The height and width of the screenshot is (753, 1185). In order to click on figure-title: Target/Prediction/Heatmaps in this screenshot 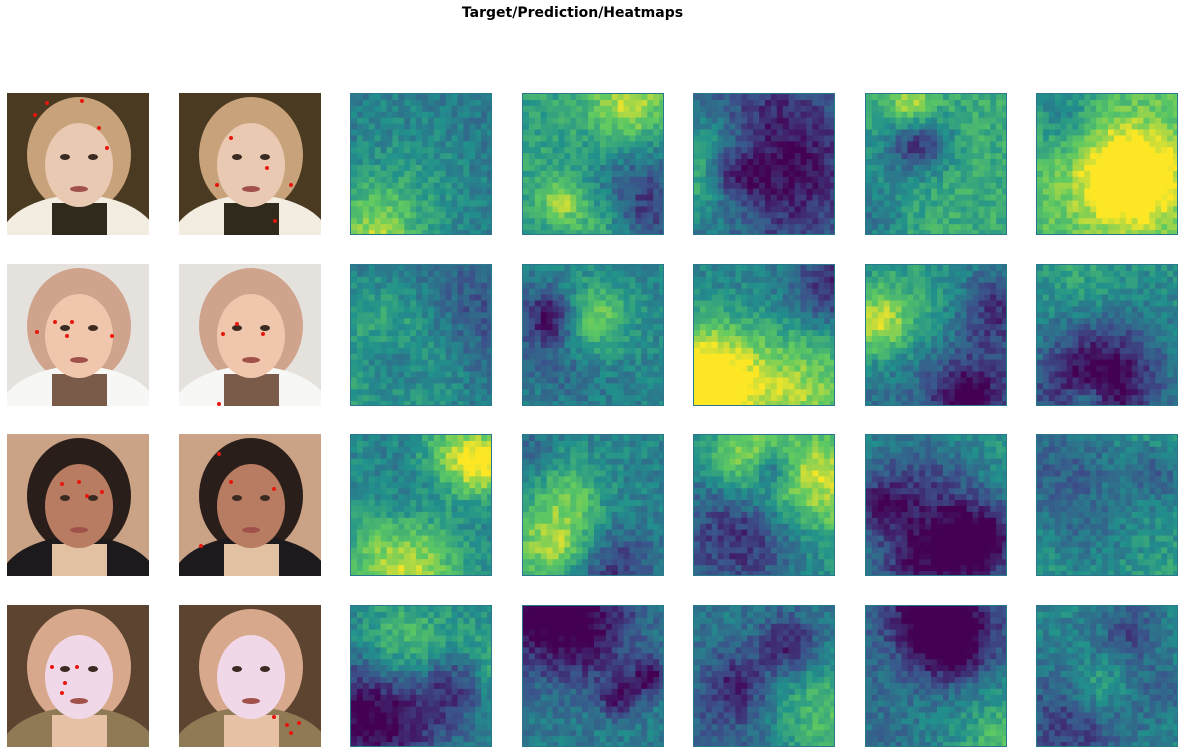, I will do `click(572, 13)`.